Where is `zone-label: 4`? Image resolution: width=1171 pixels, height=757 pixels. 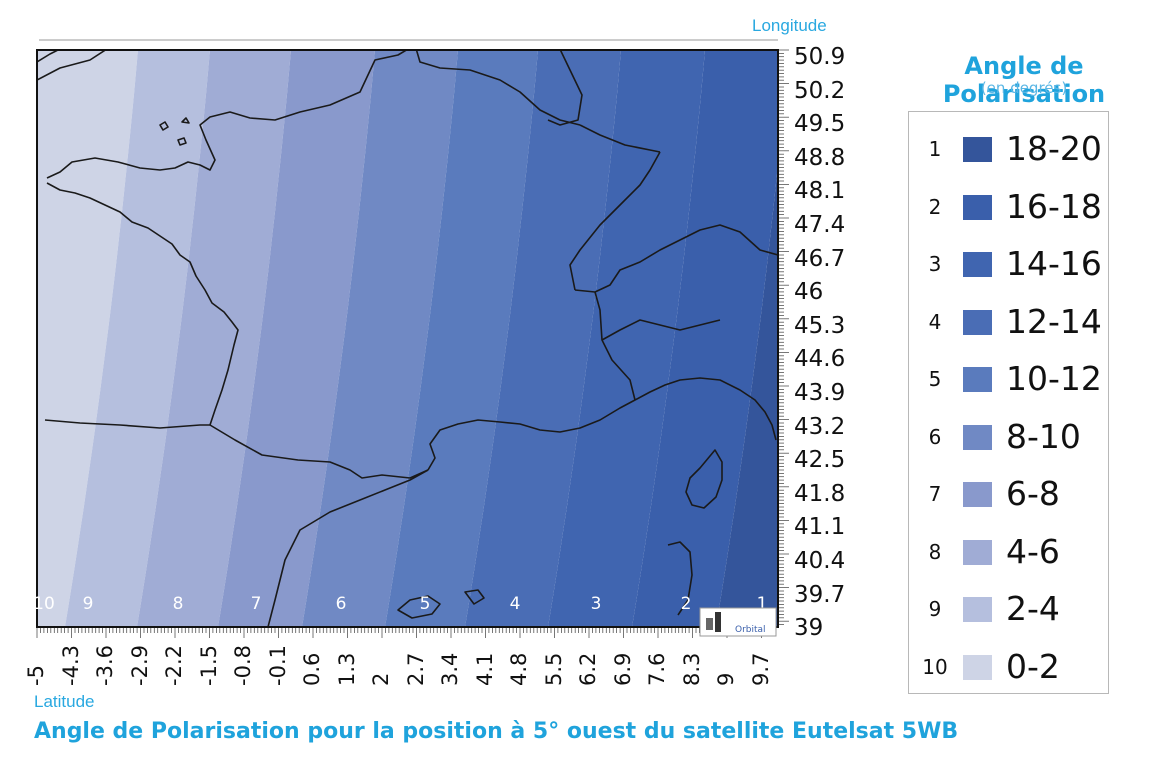 zone-label: 4 is located at coordinates (515, 604).